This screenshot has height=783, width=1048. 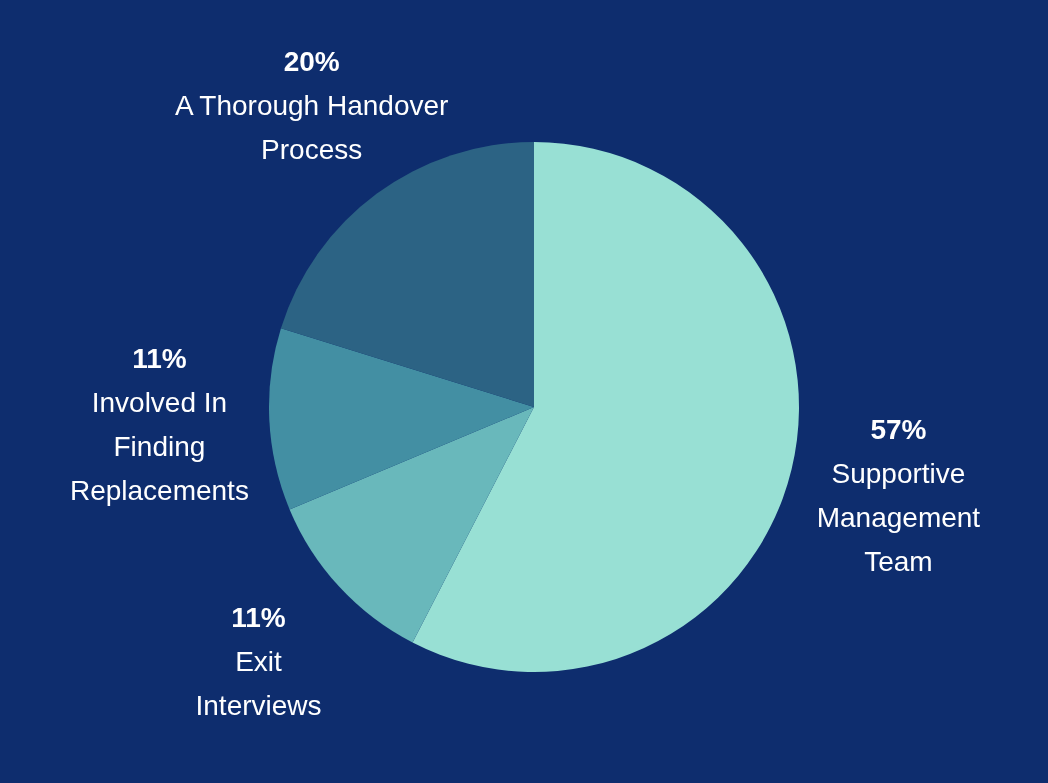 I want to click on slice-label: Involved In Finding Replacements, so click(x=159, y=447).